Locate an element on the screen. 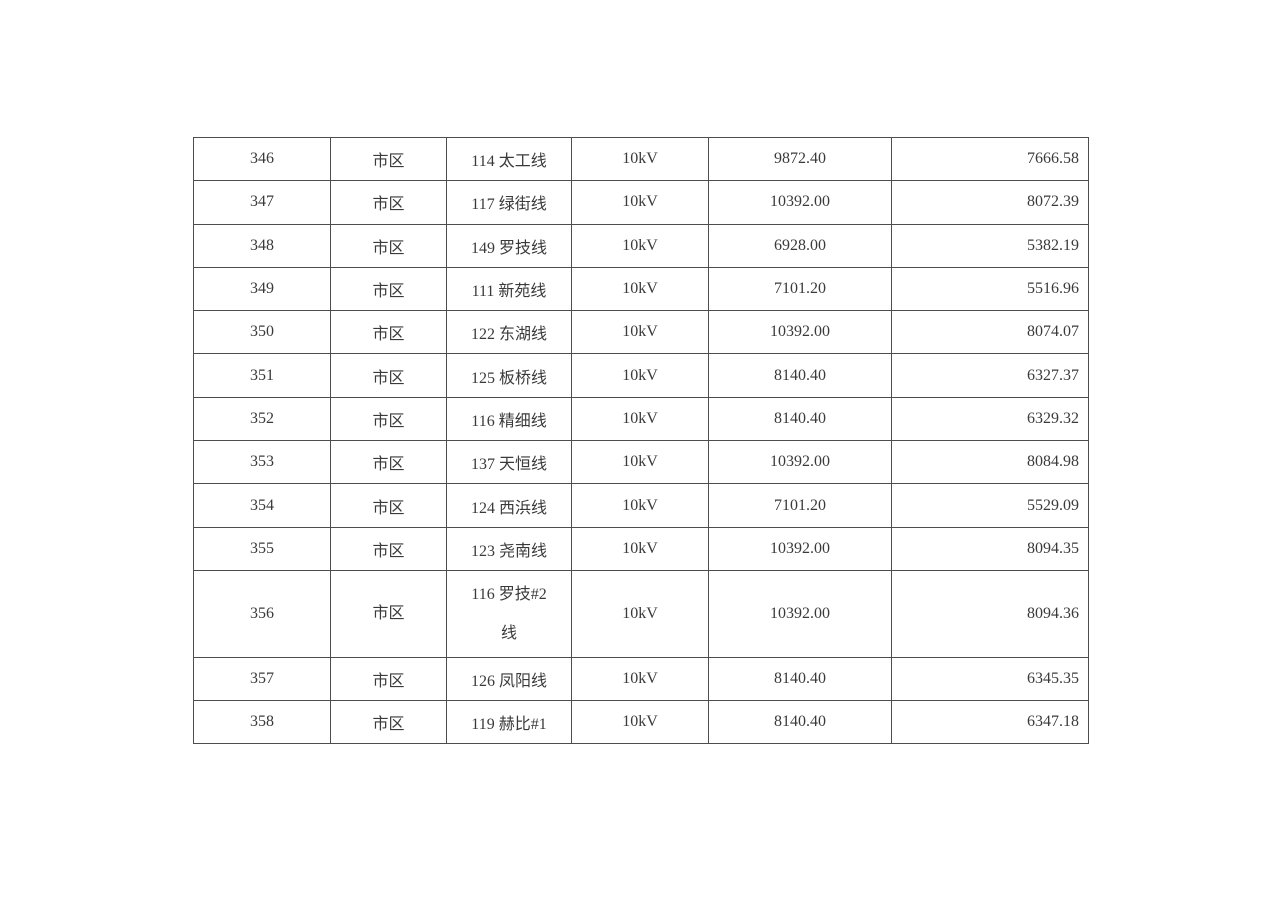 This screenshot has width=1280, height=904. table-cell: 122 东湖线 is located at coordinates (509, 332).